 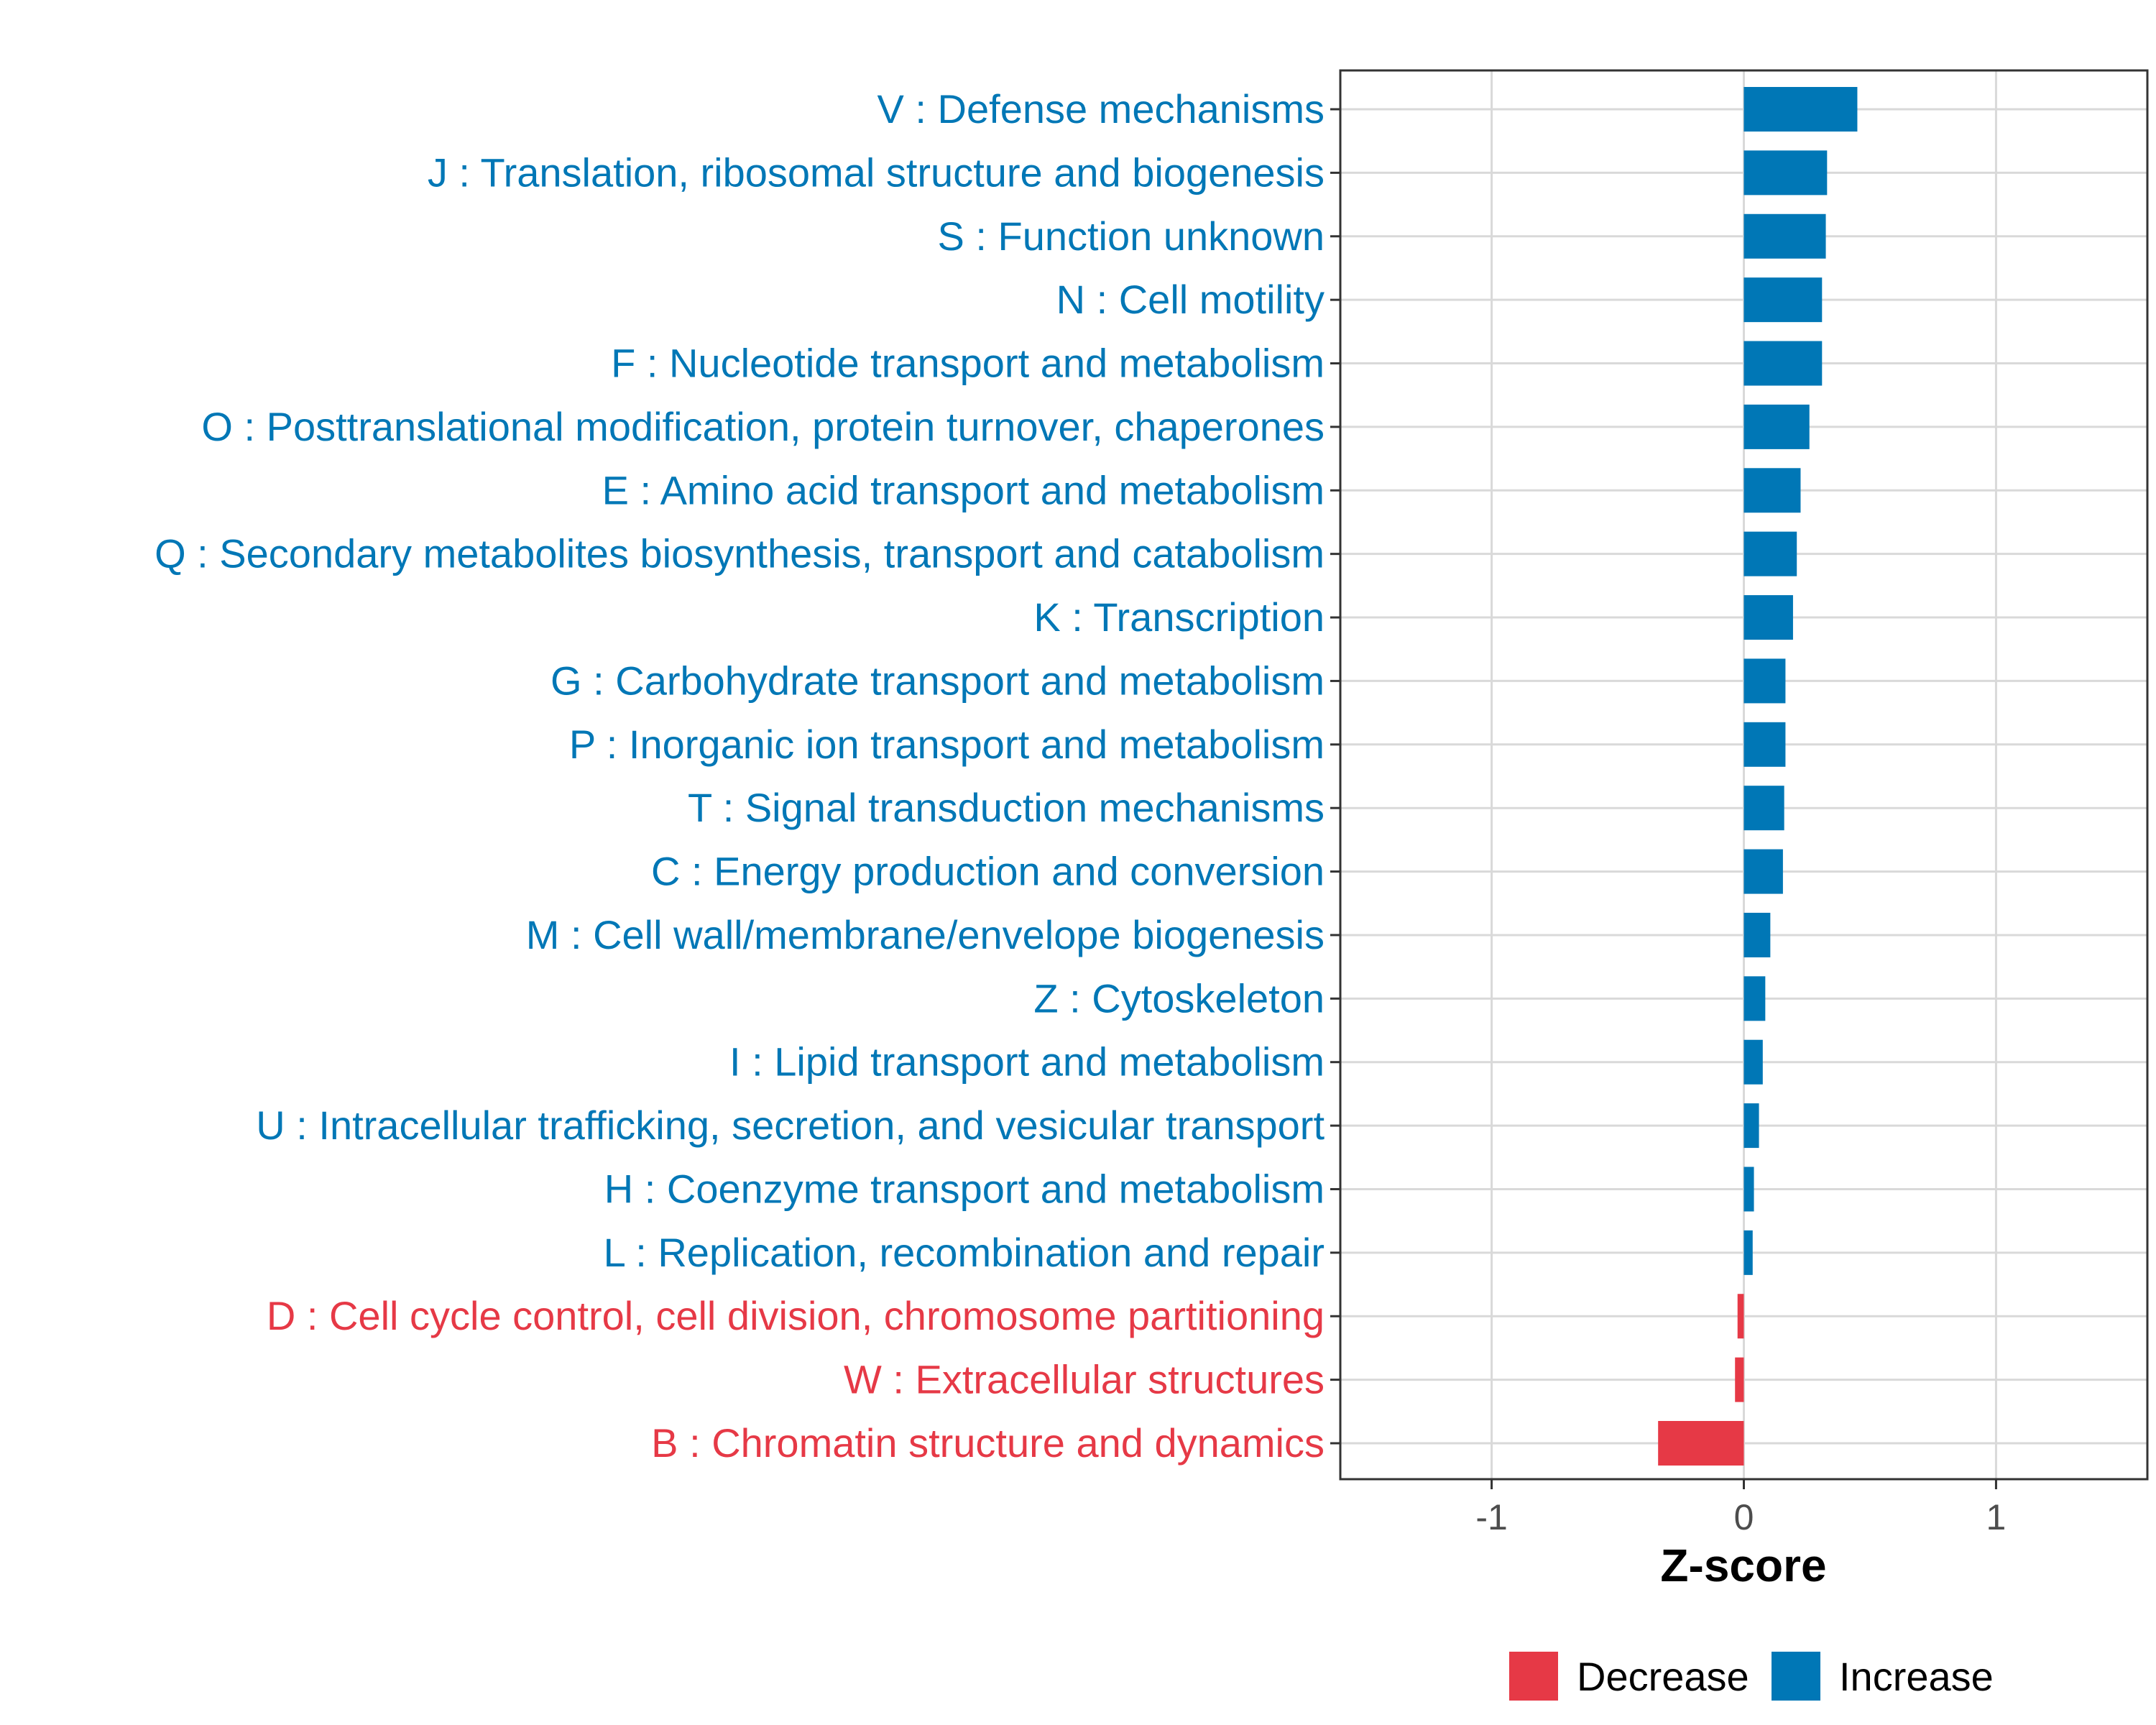 I want to click on legend-key-decrease, so click(x=1533, y=1676).